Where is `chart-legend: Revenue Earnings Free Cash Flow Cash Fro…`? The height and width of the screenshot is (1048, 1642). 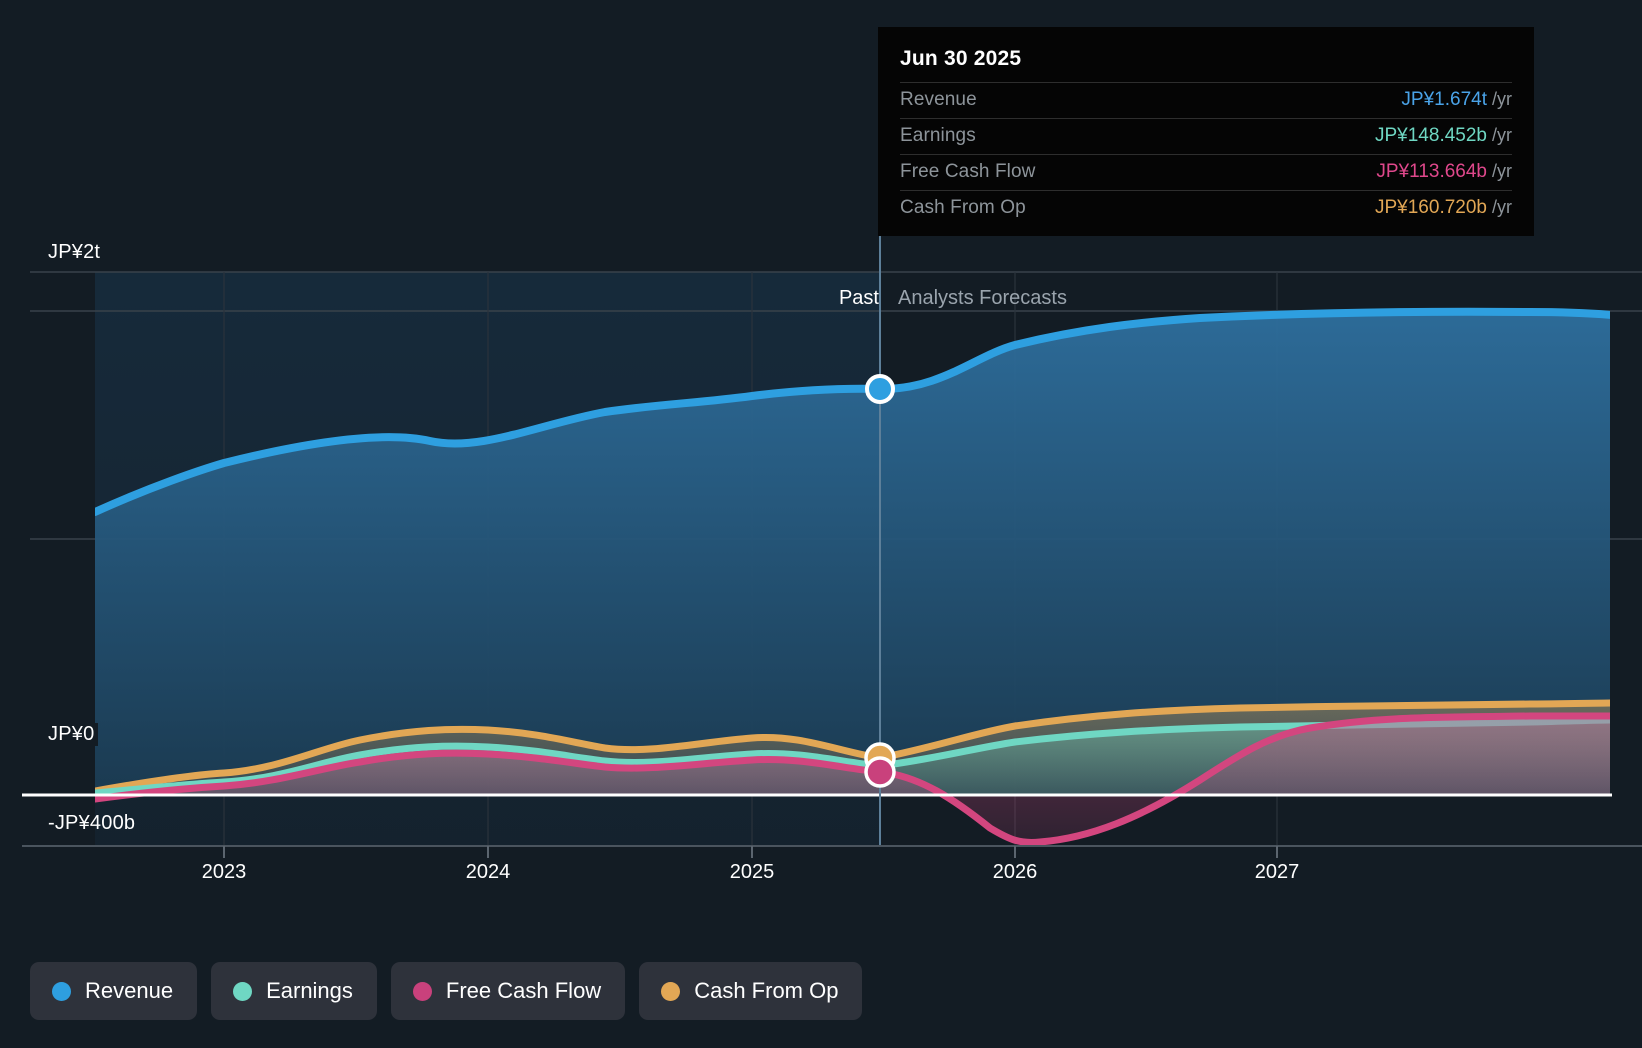
chart-legend: Revenue Earnings Free Cash Flow Cash Fro… is located at coordinates (446, 991).